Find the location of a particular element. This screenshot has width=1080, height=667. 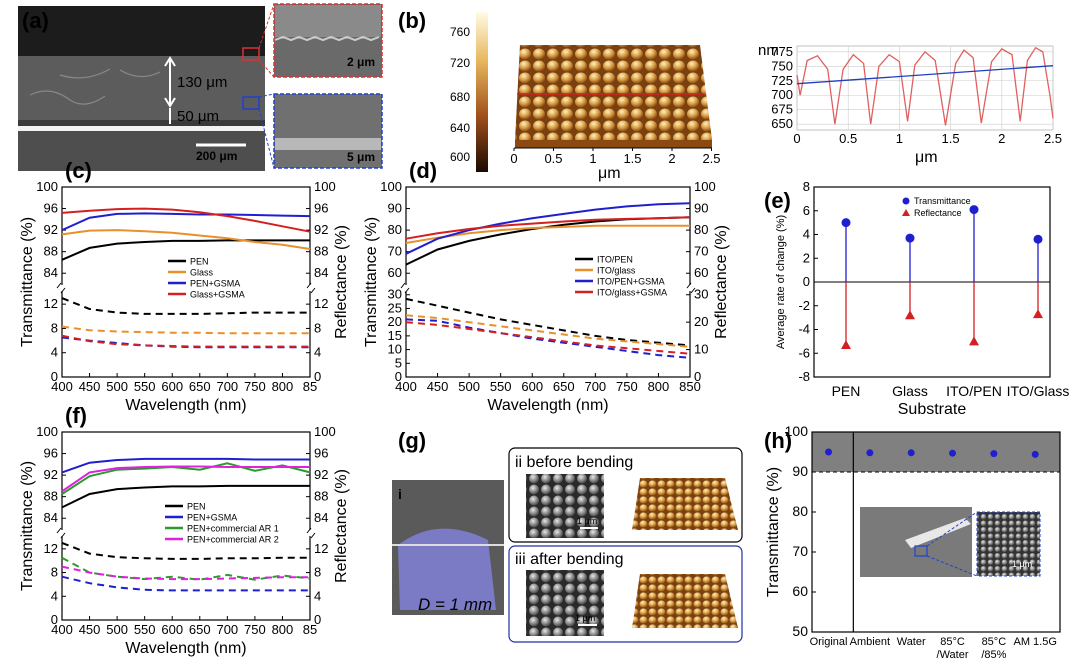

f-frame is located at coordinates (186, 526).